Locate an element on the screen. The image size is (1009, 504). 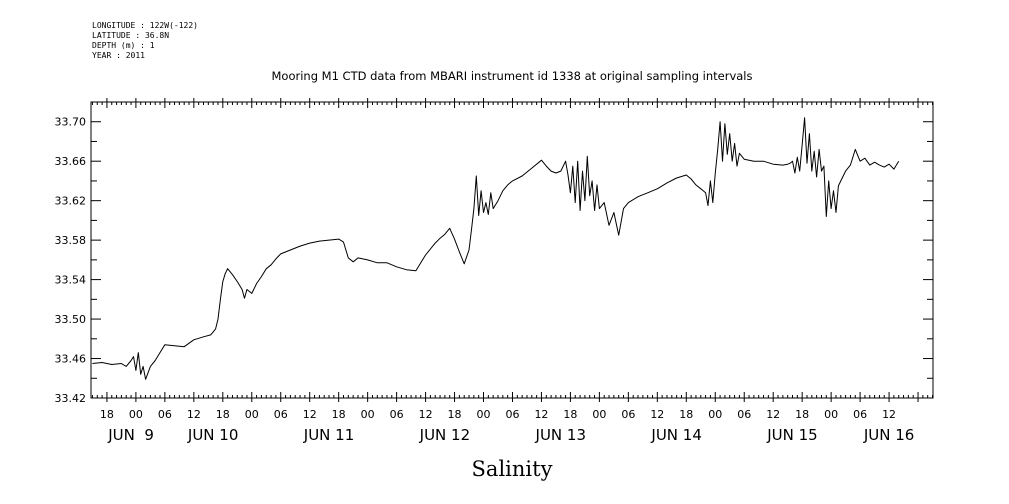
x-day-label: JUN 15 is located at coordinates (791, 435).